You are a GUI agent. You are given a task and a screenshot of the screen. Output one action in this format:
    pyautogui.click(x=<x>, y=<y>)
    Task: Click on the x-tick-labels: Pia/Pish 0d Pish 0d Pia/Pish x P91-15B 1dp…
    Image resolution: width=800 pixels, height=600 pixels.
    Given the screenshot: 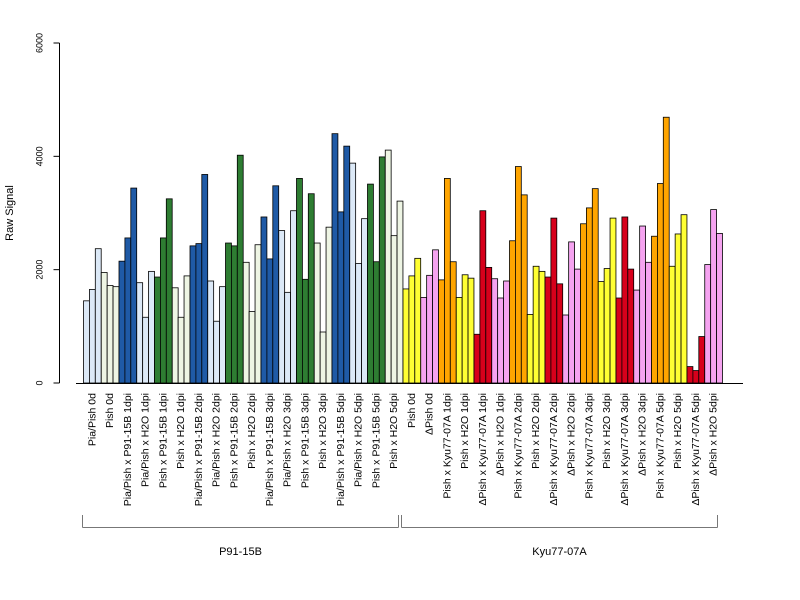 What is the action you would take?
    pyautogui.click(x=402, y=449)
    